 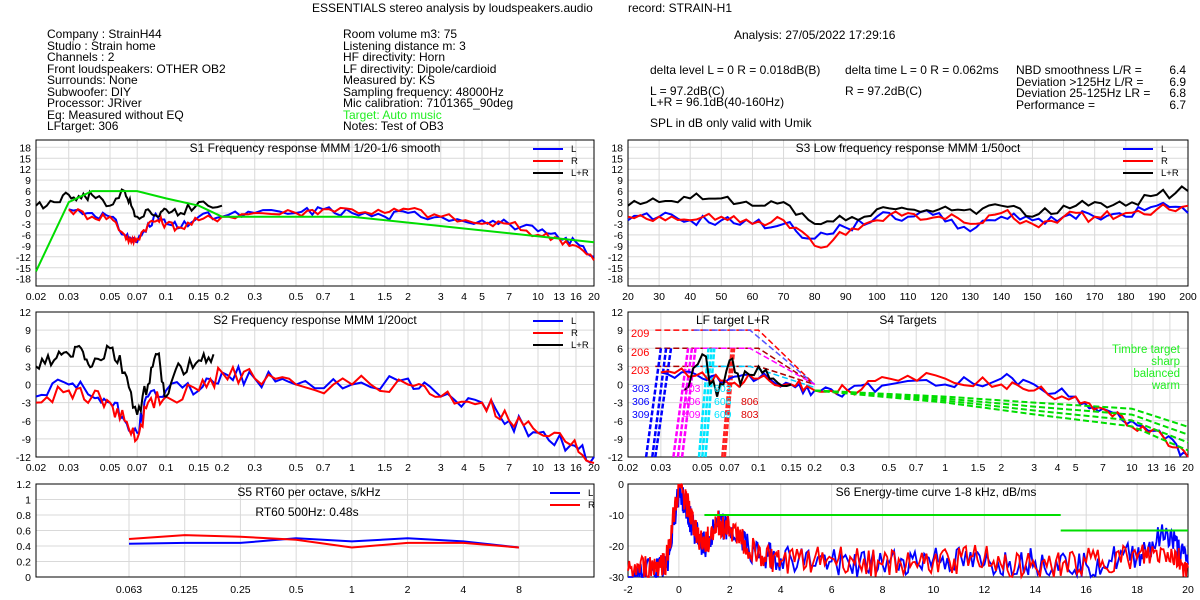 What do you see at coordinates (101, 45) in the screenshot?
I see `info-line: Studio : Strain home` at bounding box center [101, 45].